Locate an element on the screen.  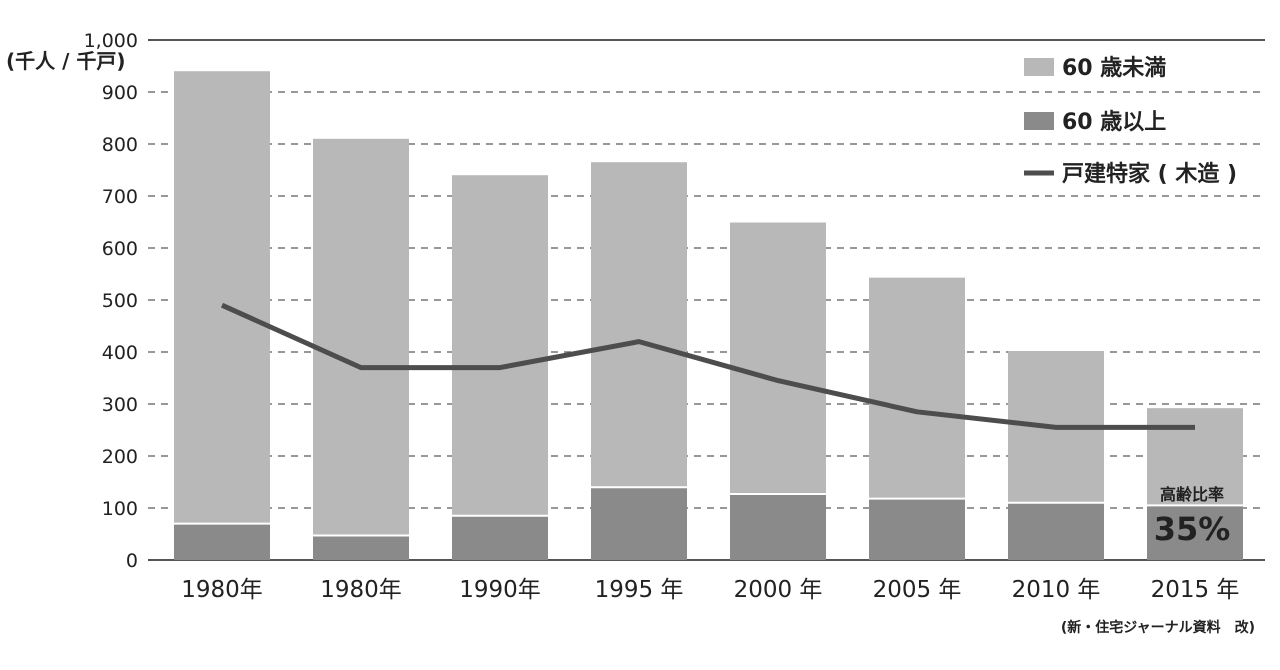
annotation-value: 35% is located at coordinates (1192, 529).